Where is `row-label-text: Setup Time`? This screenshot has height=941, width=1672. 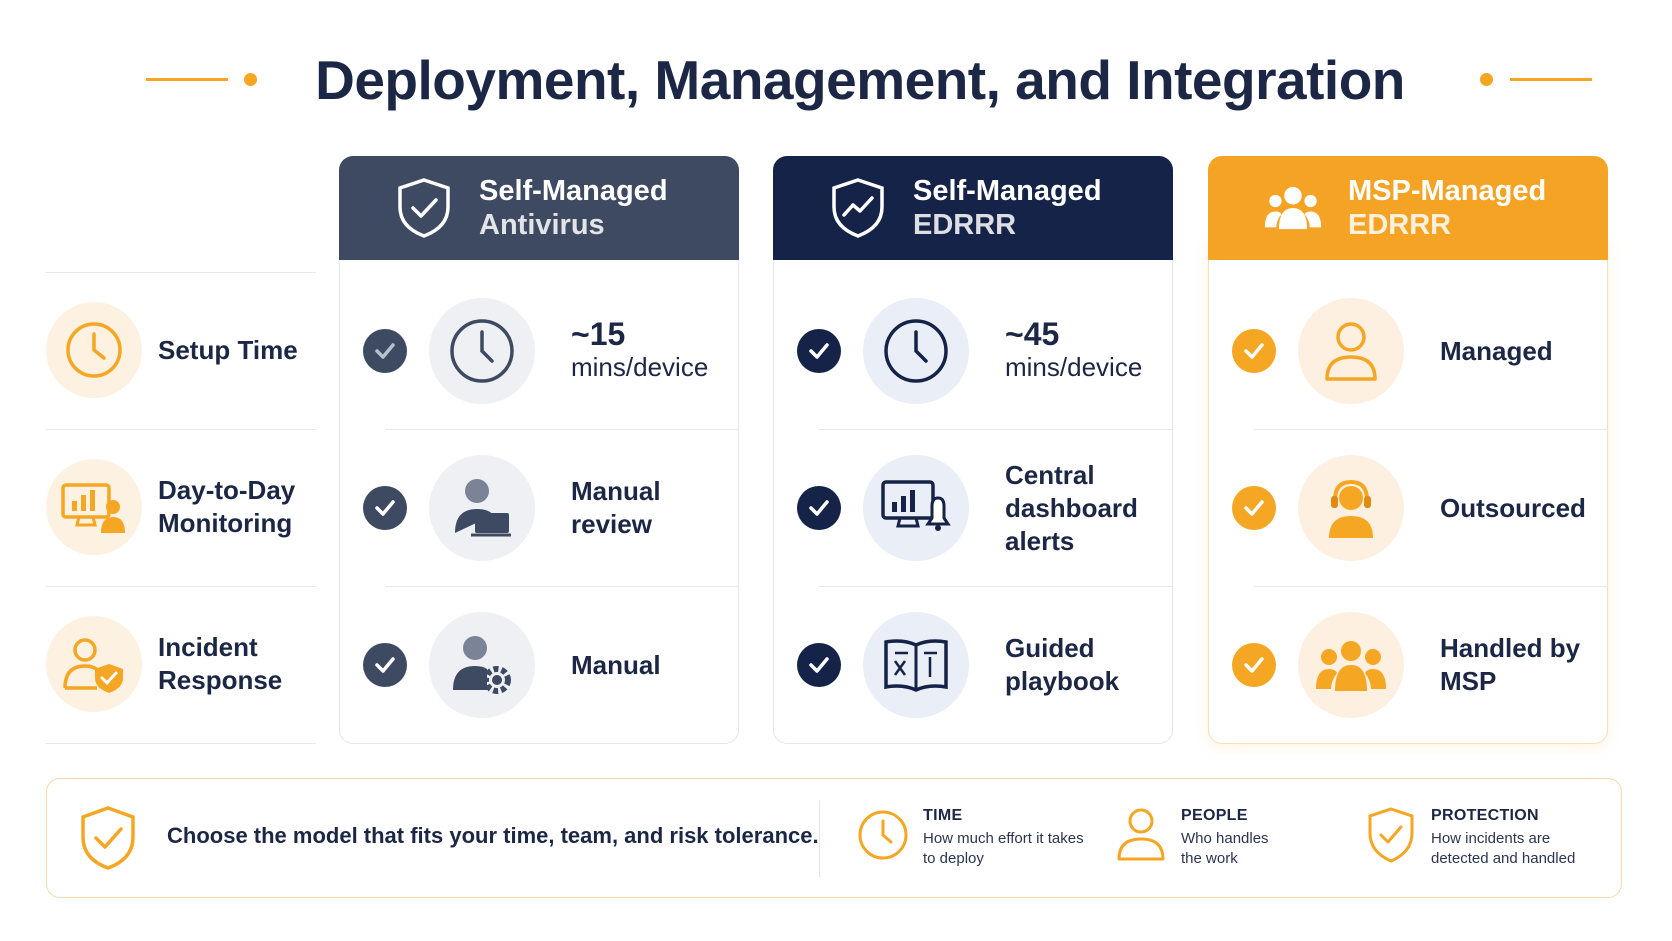
row-label-text: Setup Time is located at coordinates (228, 349).